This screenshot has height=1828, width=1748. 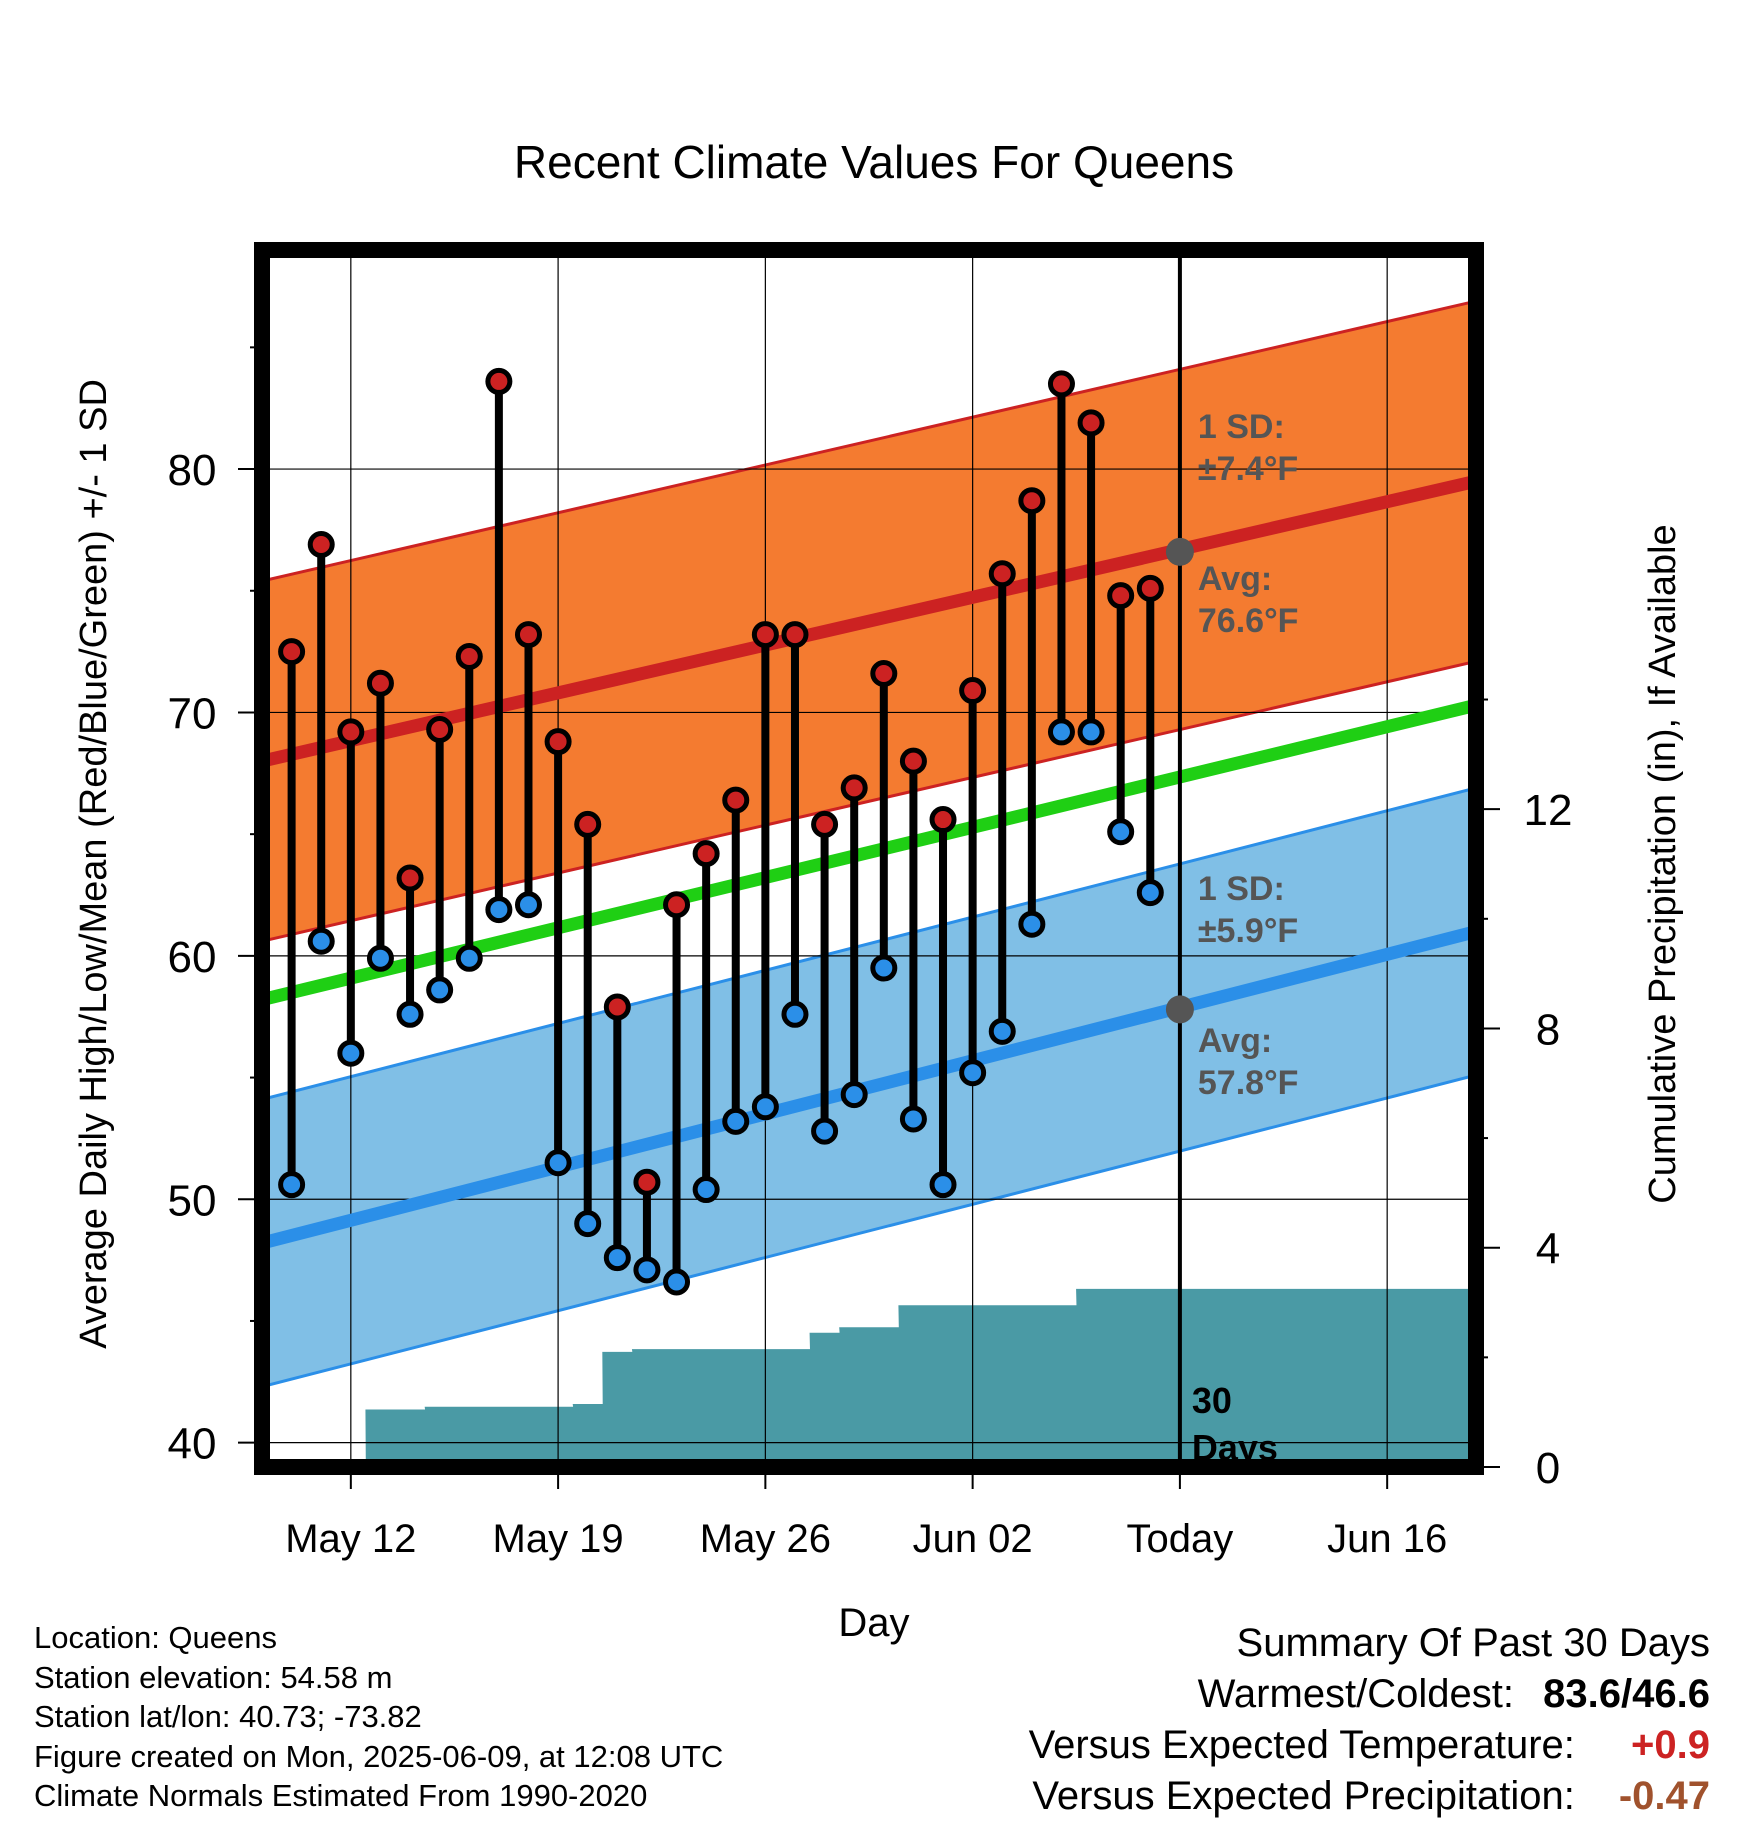 What do you see at coordinates (228, 1716) in the screenshot?
I see `info-latlon: Station lat/lon: 40.73; -73.82` at bounding box center [228, 1716].